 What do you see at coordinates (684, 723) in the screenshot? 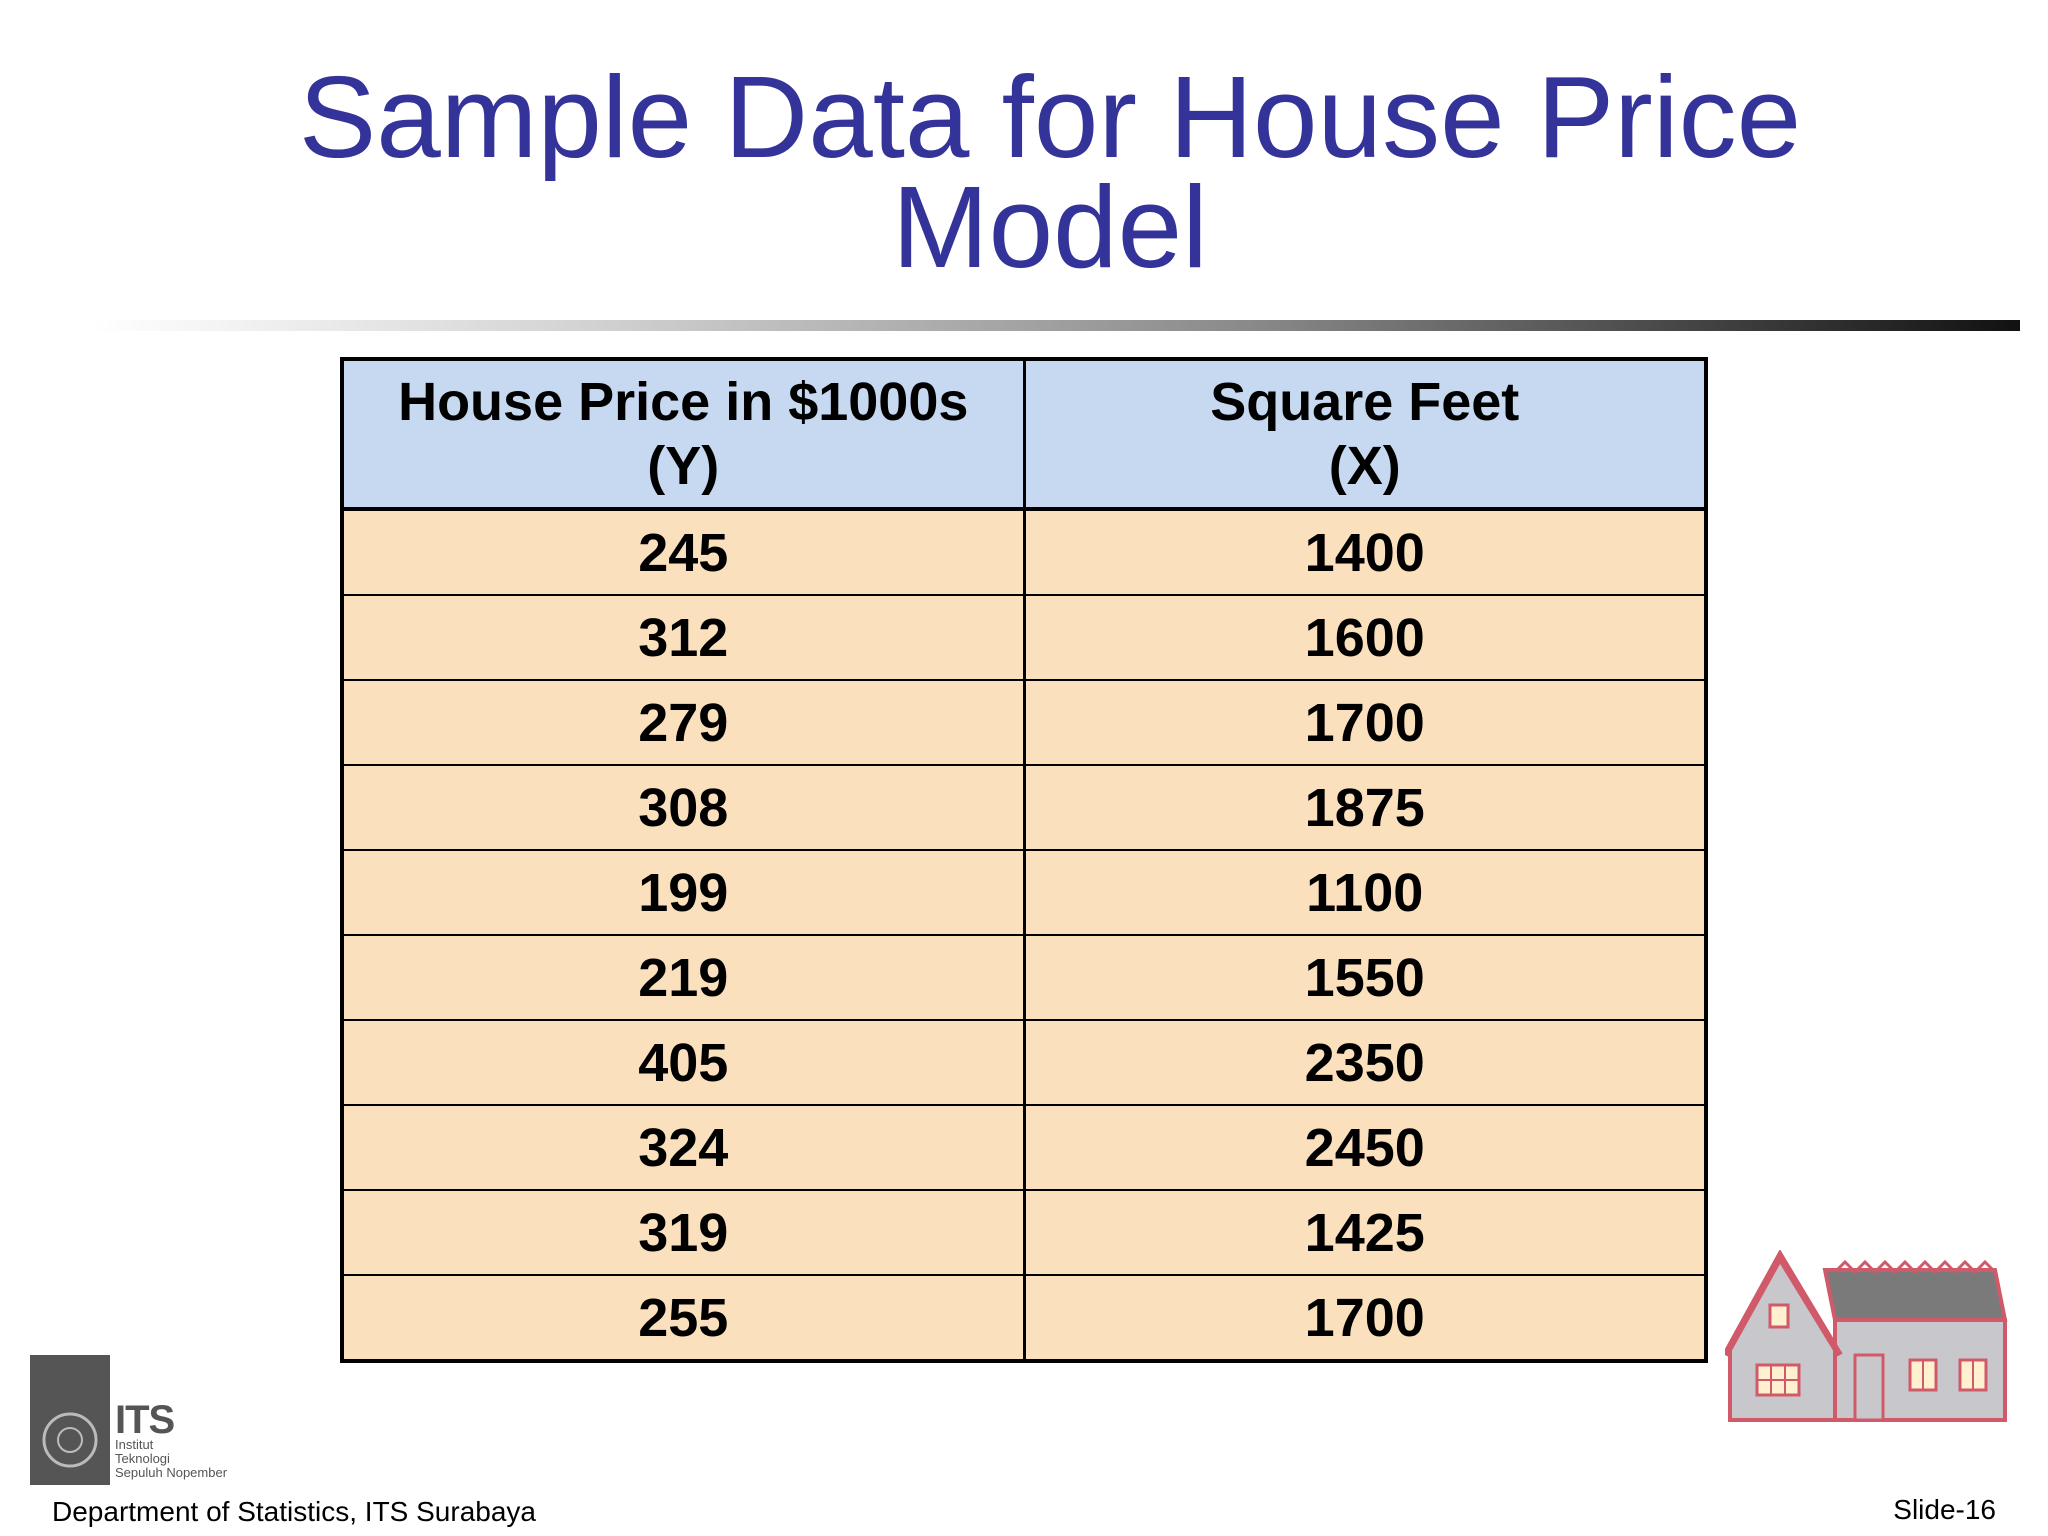
I see `price-cell: 279` at bounding box center [684, 723].